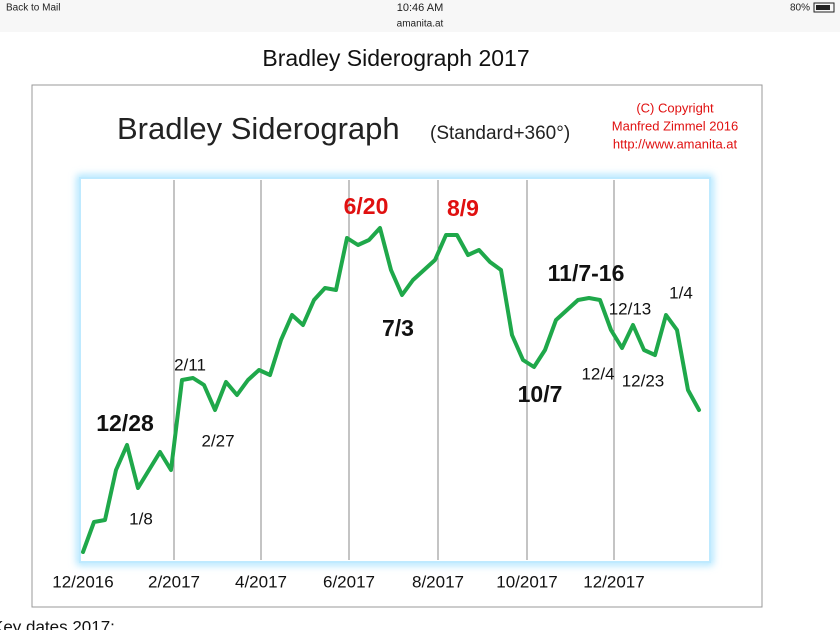 Image resolution: width=840 pixels, height=630 pixels. Describe the element at coordinates (463, 208) in the screenshot. I see `annotation: 8/9` at that location.